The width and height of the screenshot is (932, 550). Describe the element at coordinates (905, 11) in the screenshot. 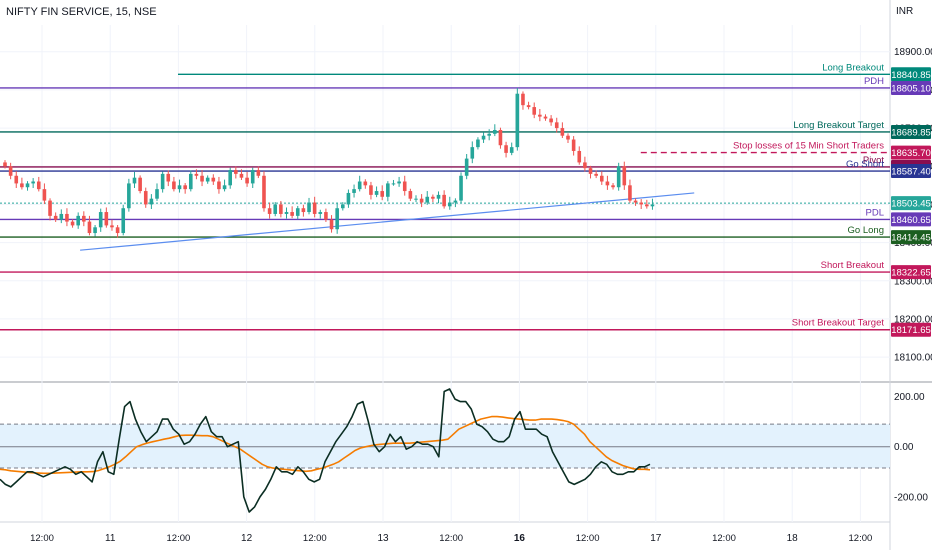

I see `currency-label: INR` at that location.